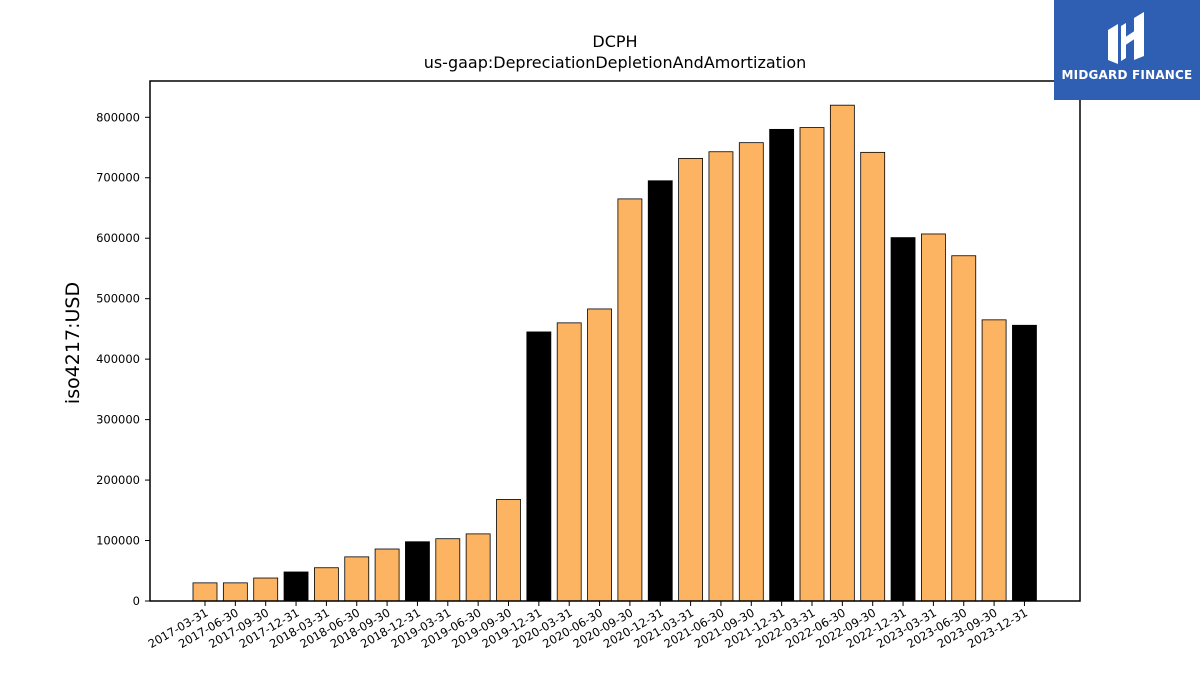  I want to click on y-tick-label: 700000, so click(118, 178).